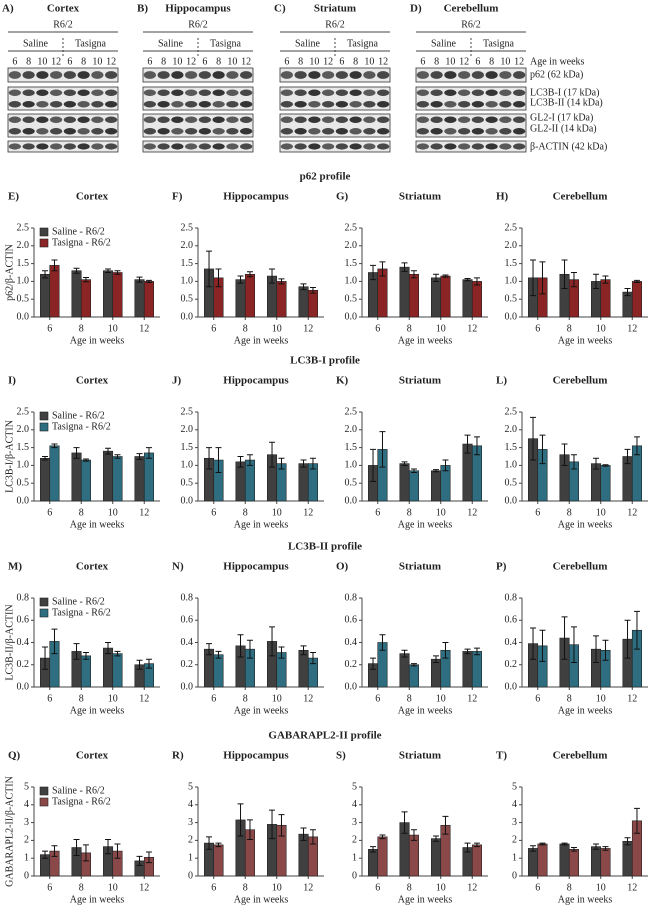 The image size is (650, 908). What do you see at coordinates (471, 9) in the screenshot?
I see `panel-title: Cerebellum` at bounding box center [471, 9].